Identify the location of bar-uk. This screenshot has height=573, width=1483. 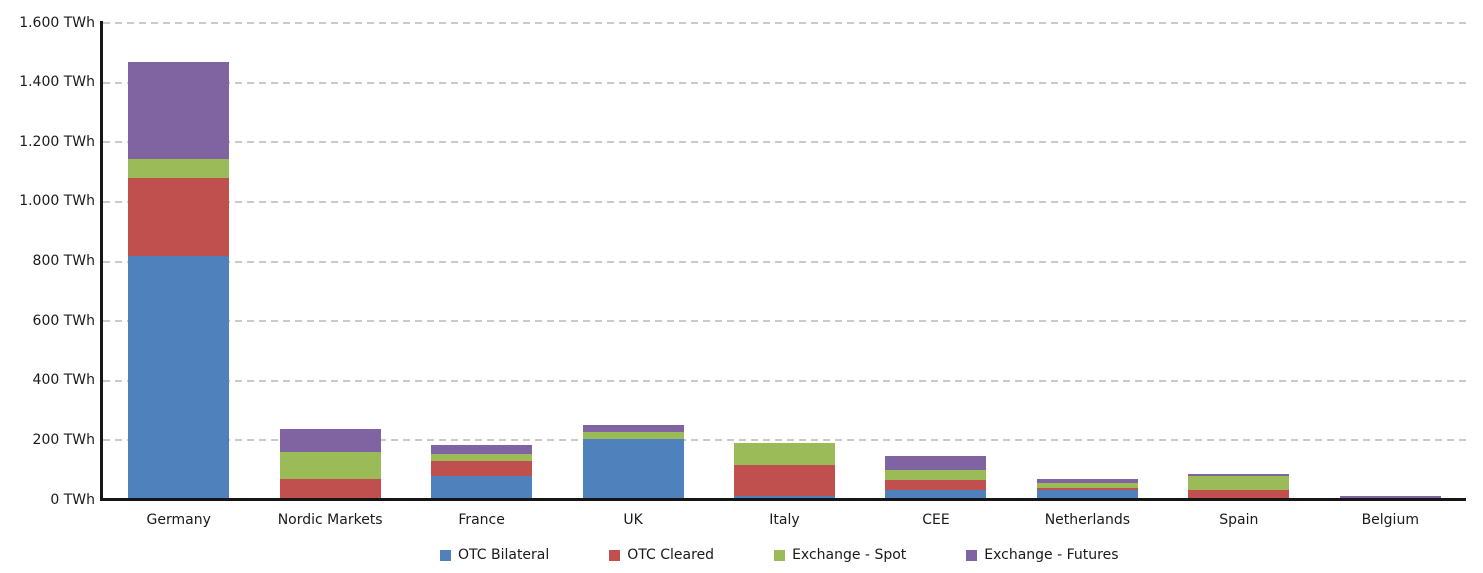
(633, 261).